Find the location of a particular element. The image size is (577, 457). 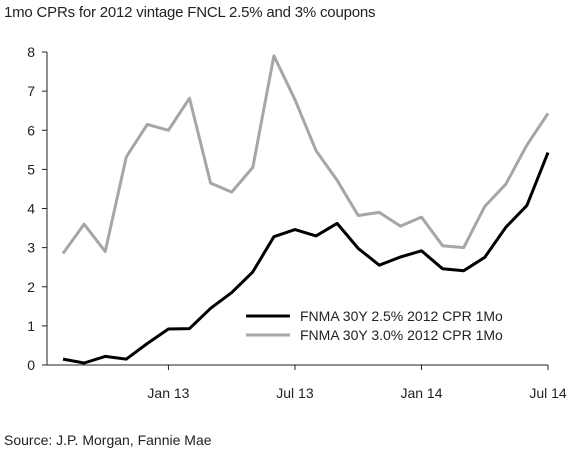

x-tick-label: Jul 13 is located at coordinates (295, 393).